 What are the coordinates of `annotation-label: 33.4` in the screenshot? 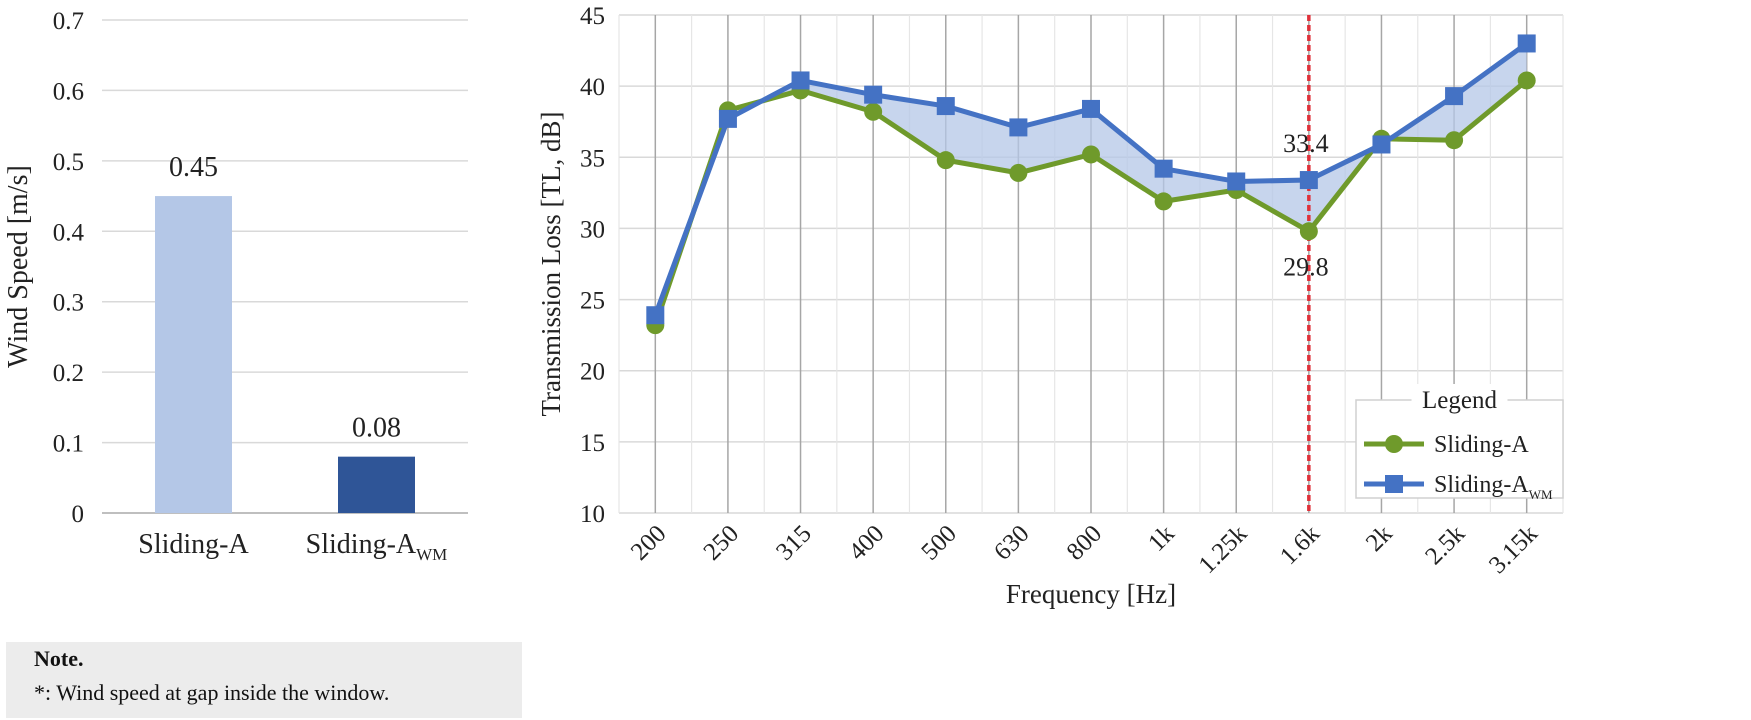 It's located at (1306, 143).